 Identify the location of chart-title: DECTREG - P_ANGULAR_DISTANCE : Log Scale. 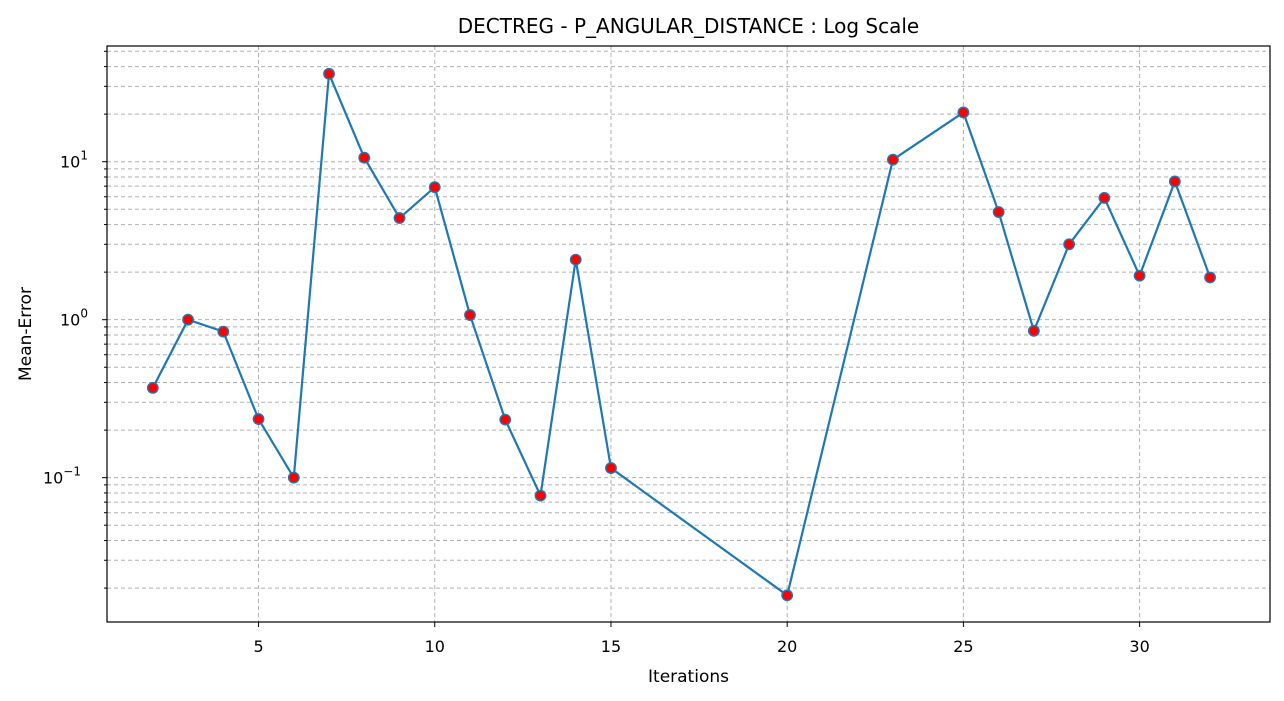
(688, 26).